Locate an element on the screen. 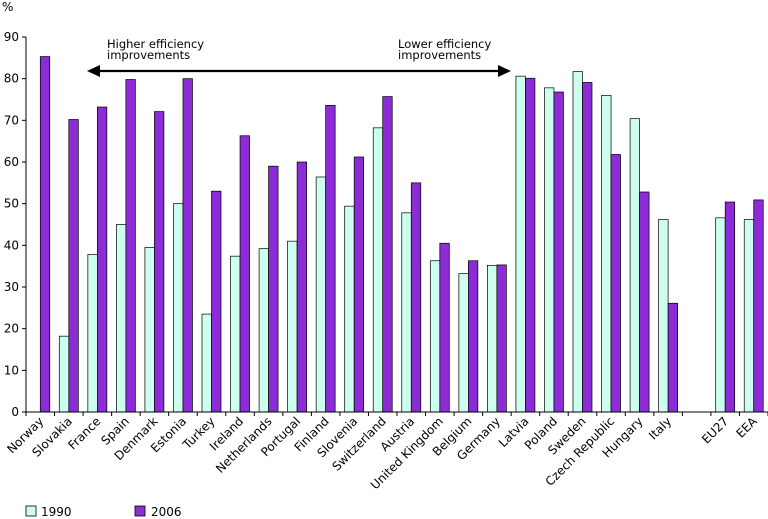  bar-1990-italy is located at coordinates (663, 316).